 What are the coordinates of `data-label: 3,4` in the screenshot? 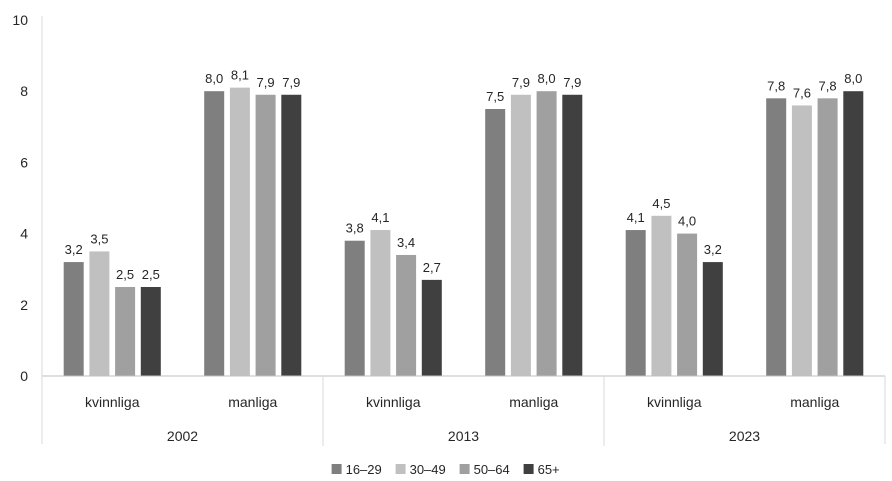 It's located at (406, 242).